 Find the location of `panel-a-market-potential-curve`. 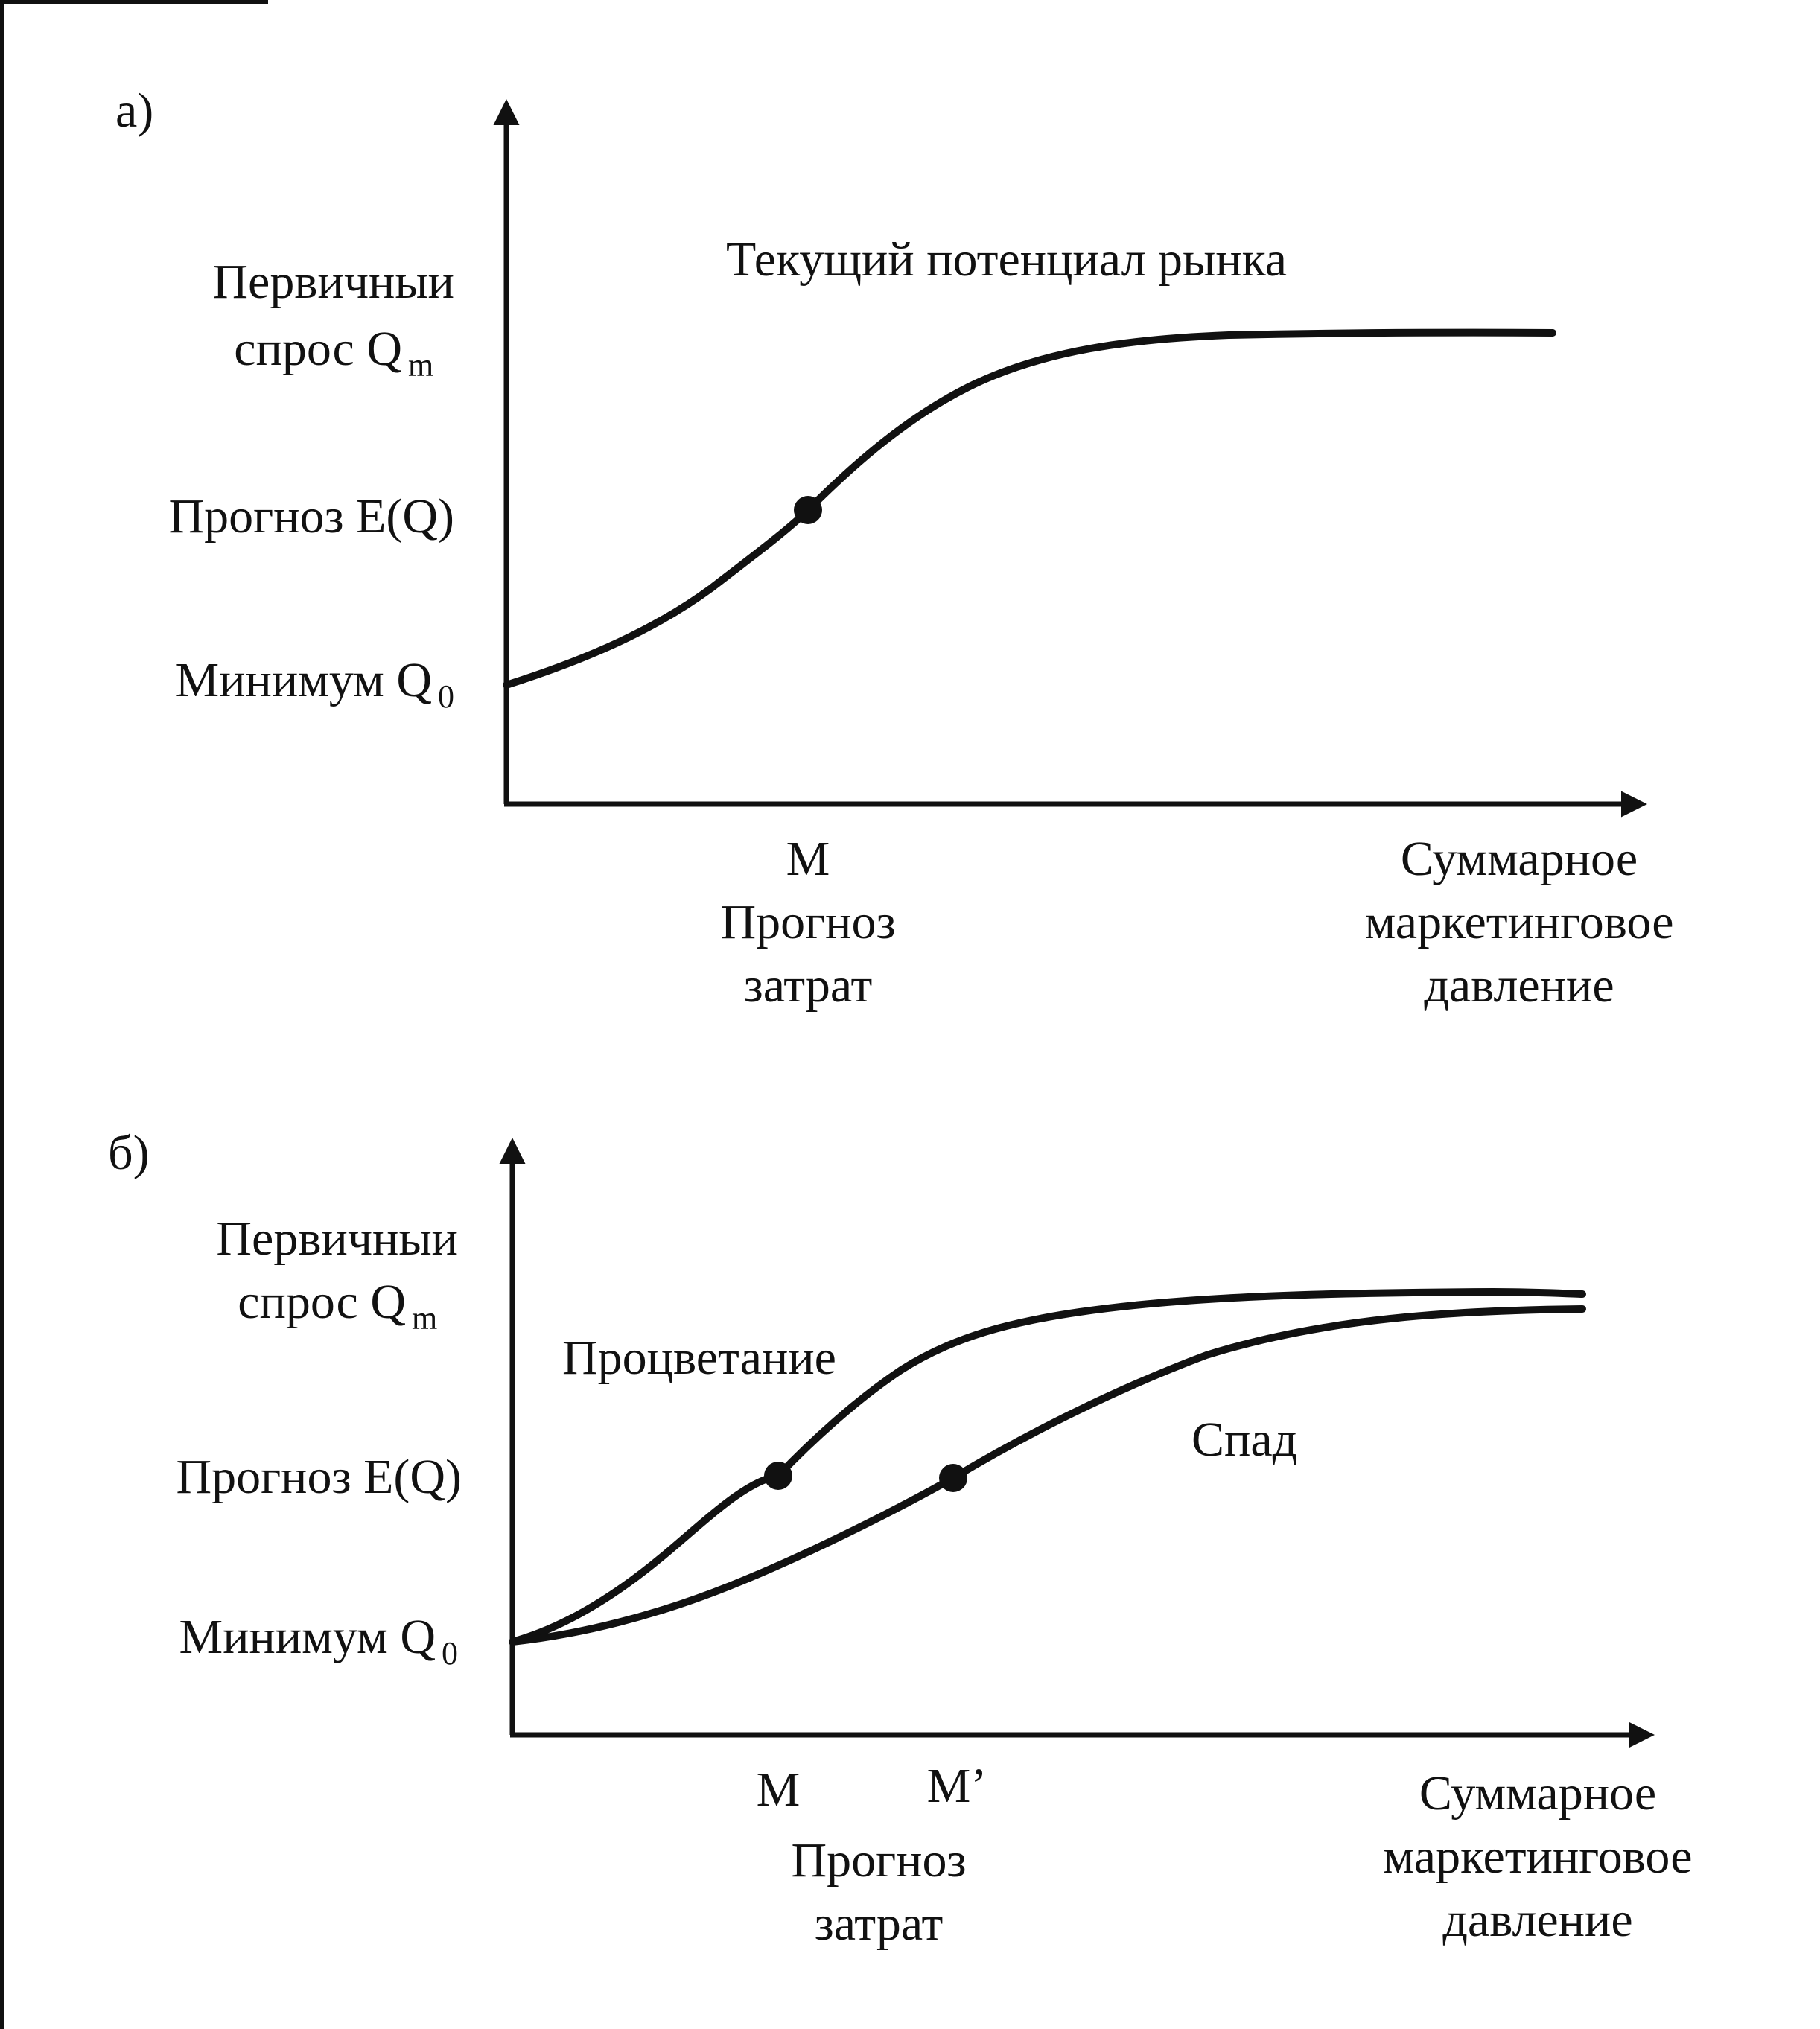

panel-a-market-potential-curve is located at coordinates (1029, 508).